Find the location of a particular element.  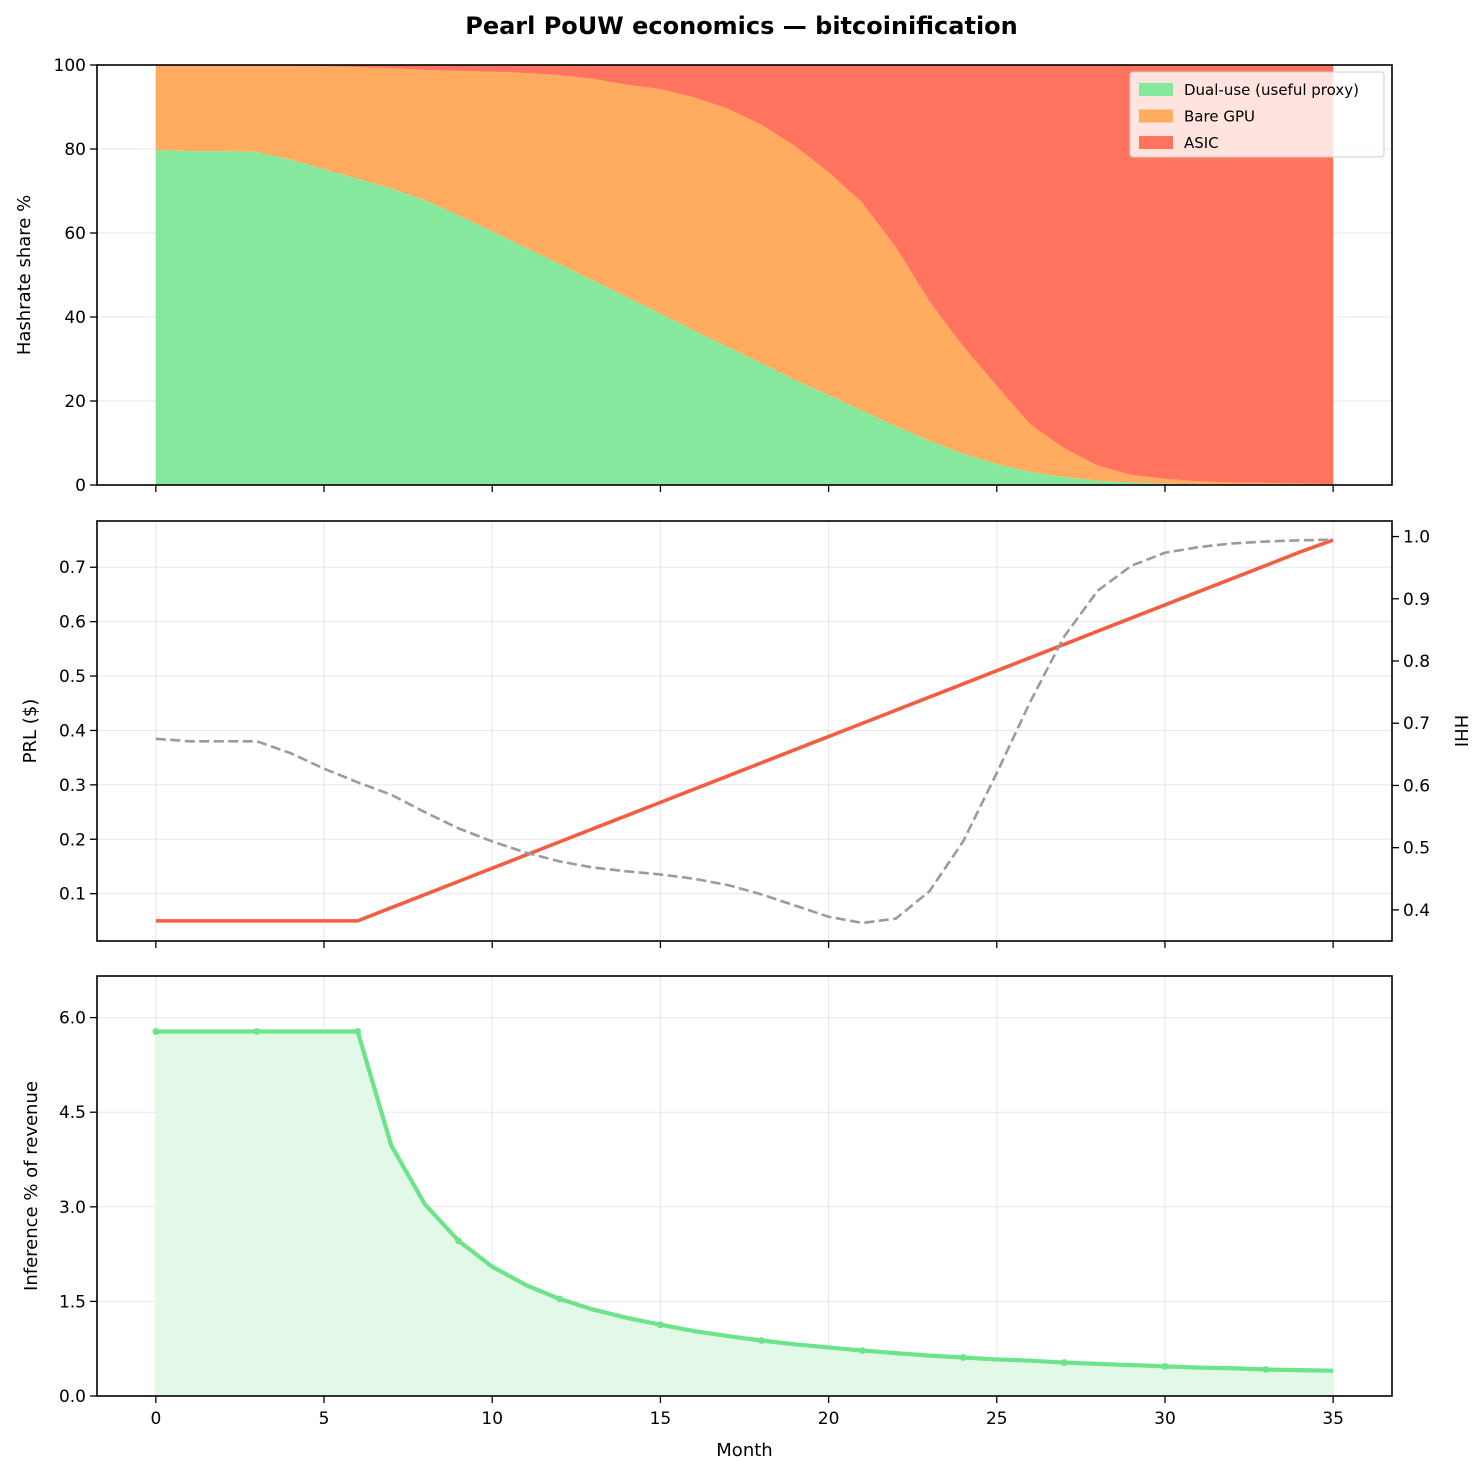

y2-axis-label: HHI is located at coordinates (1460, 731).